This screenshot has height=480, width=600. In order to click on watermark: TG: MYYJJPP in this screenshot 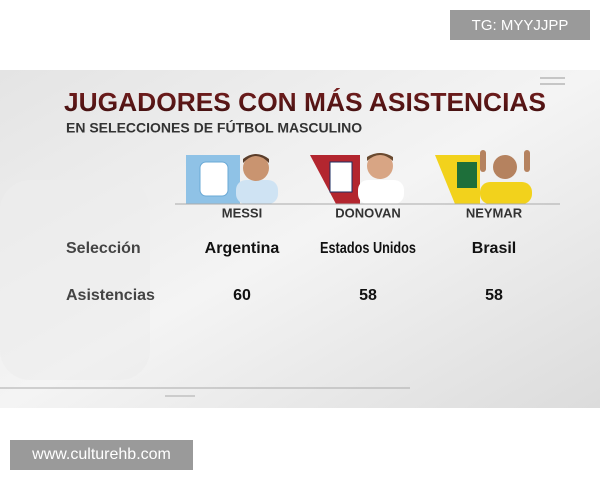, I will do `click(520, 25)`.